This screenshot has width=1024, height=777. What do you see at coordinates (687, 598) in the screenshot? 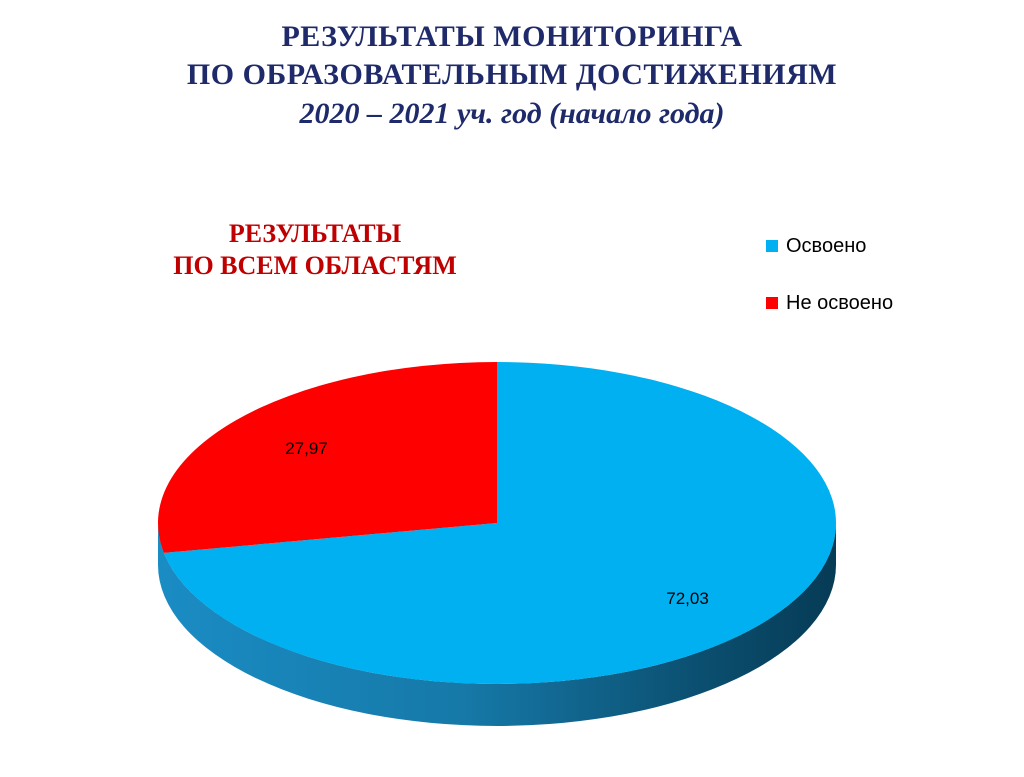
I see `data-label-mastered: 72,03` at bounding box center [687, 598].